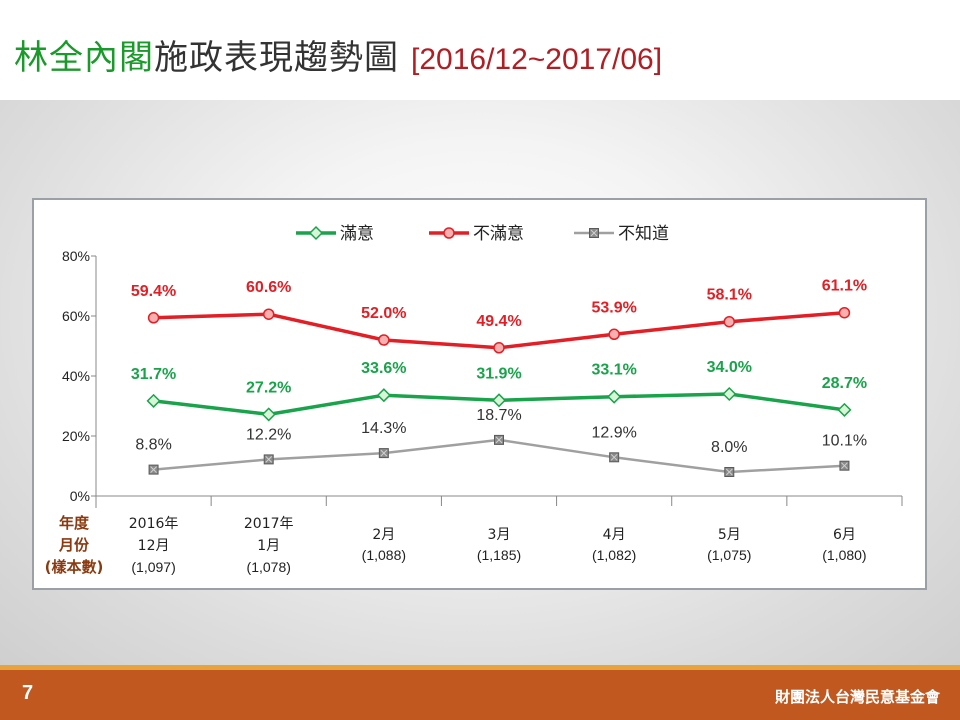 This screenshot has width=960, height=720. Describe the element at coordinates (84, 58) in the screenshot. I see `title-cabinet: 林全內閣` at that location.